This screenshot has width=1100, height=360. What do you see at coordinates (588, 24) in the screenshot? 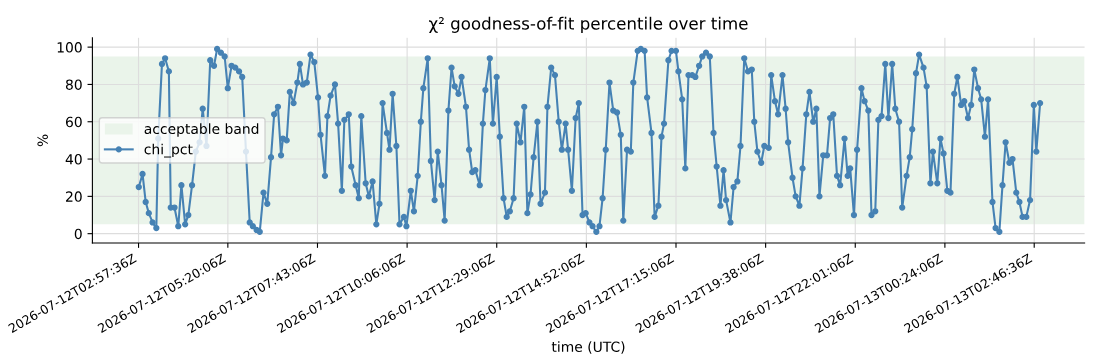
I see `chart-title: χ² goodness-of-fit percentile over time` at bounding box center [588, 24].